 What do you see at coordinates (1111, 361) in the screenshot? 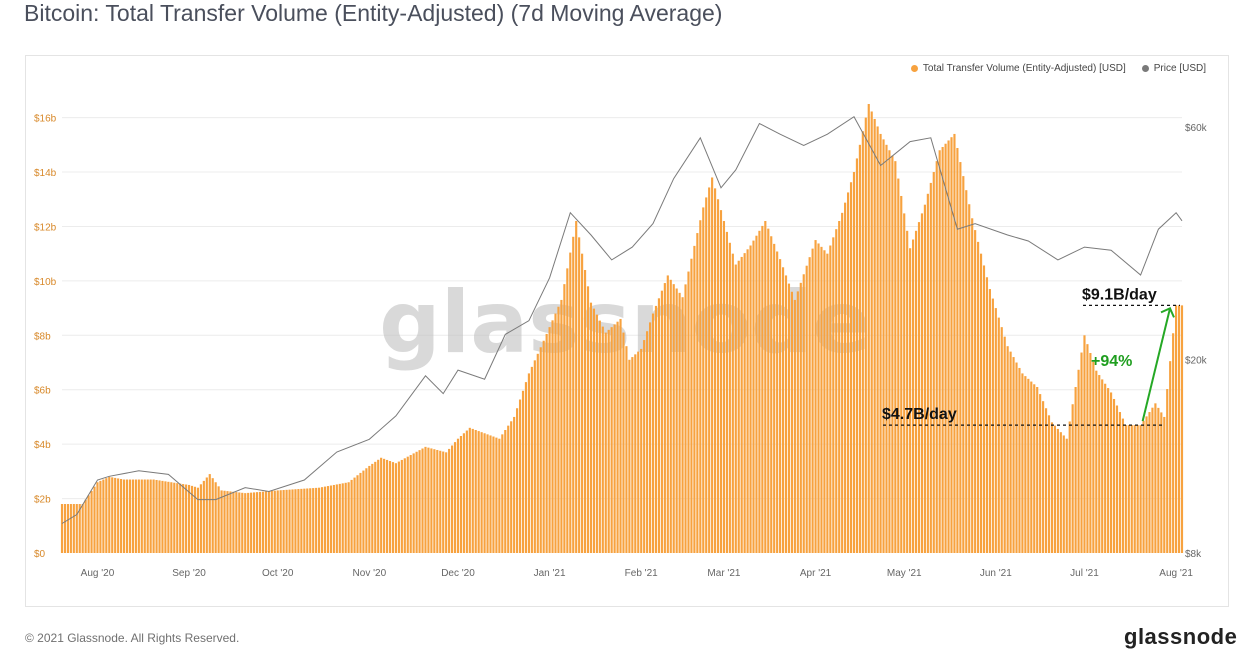
I see `percent-change-label: +94%` at bounding box center [1111, 361].